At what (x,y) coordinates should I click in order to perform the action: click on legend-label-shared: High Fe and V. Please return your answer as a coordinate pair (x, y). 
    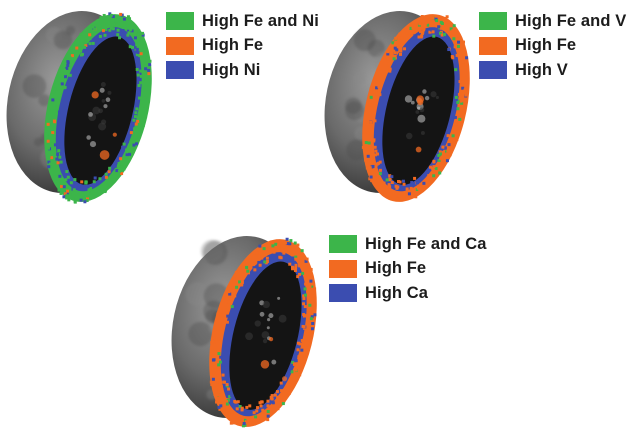
    Looking at the image, I should click on (571, 20).